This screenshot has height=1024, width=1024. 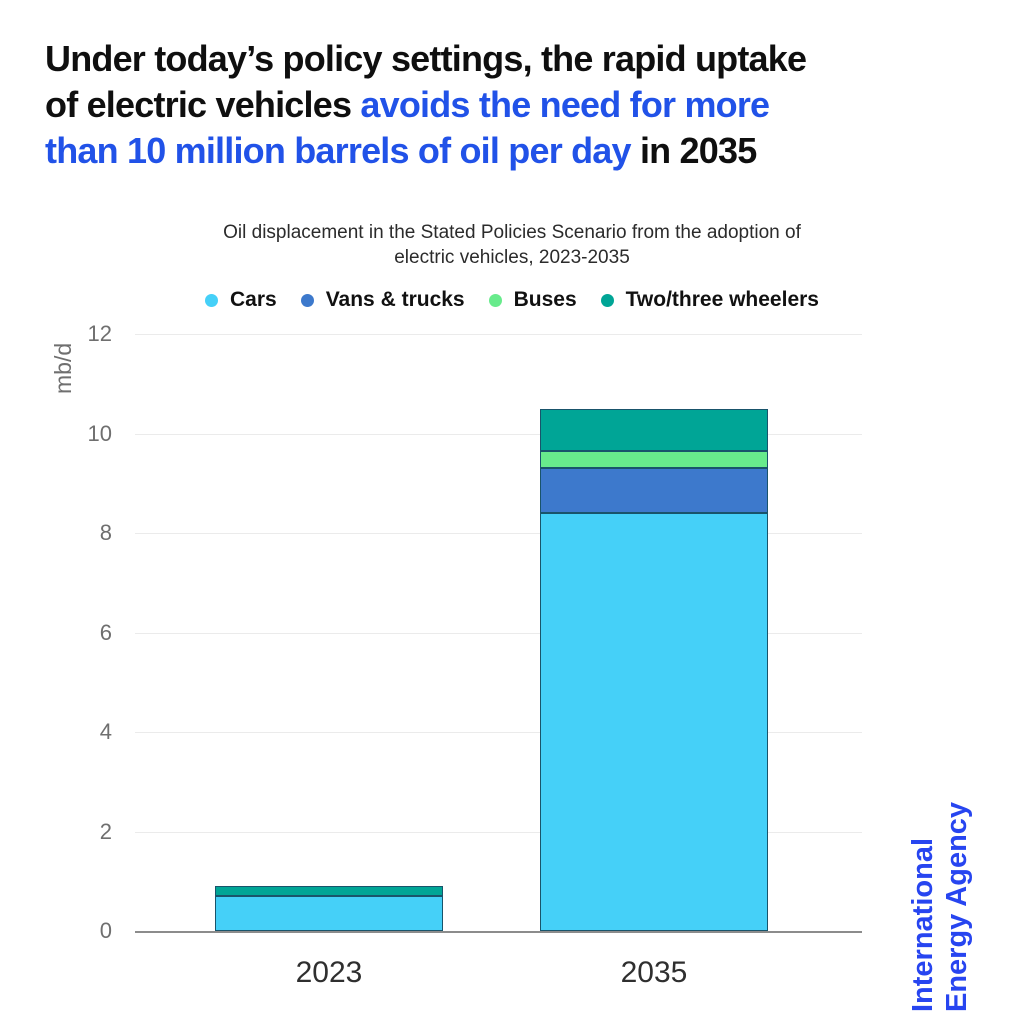 What do you see at coordinates (654, 972) in the screenshot?
I see `x-axis-label-2035: 2035` at bounding box center [654, 972].